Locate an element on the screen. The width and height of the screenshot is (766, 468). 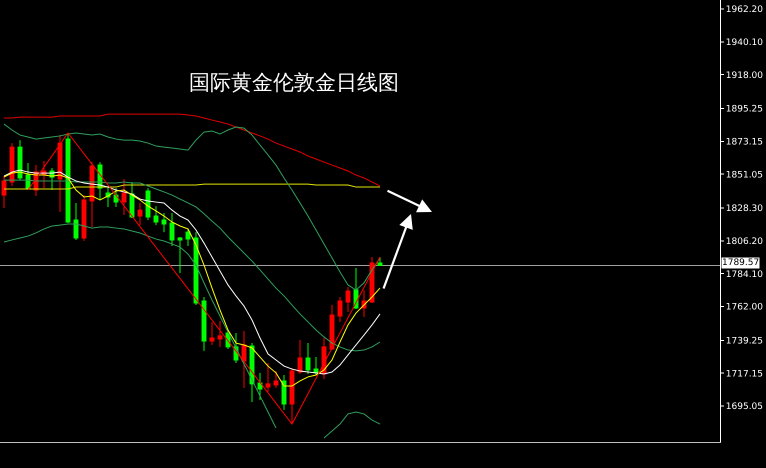
line-series is located at coordinates (192, 150).